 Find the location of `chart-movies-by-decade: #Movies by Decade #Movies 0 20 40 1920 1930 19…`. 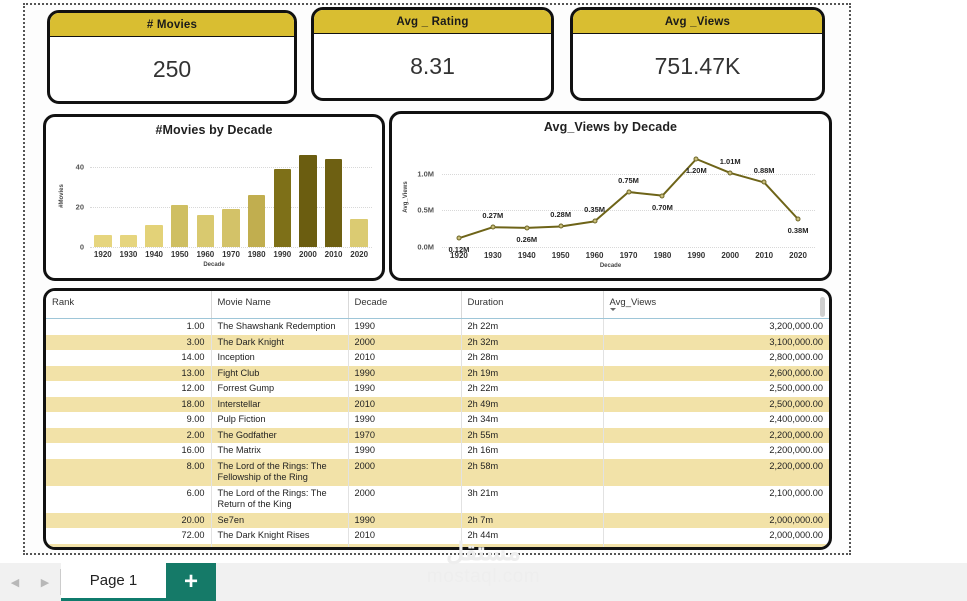

chart-movies-by-decade: #Movies by Decade #Movies 0 20 40 1920 1930 19… is located at coordinates (214, 197).